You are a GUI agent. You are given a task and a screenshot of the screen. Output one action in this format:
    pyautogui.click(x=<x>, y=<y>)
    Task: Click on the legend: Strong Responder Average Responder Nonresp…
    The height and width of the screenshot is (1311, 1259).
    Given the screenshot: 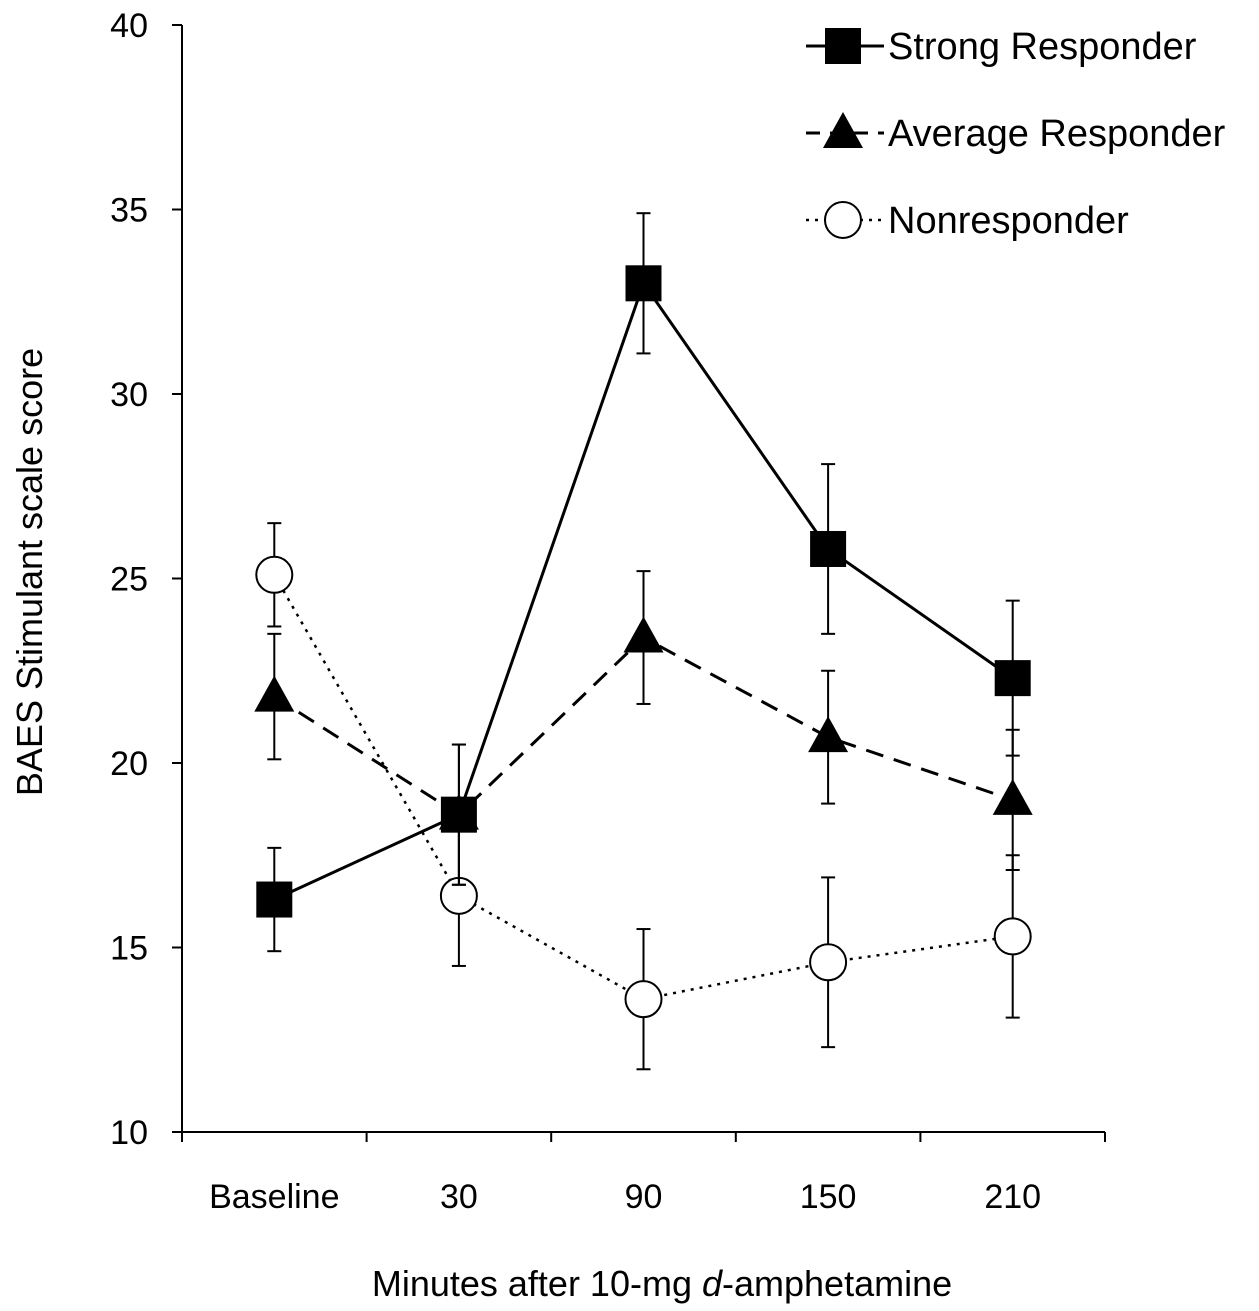 What is the action you would take?
    pyautogui.click(x=1016, y=134)
    